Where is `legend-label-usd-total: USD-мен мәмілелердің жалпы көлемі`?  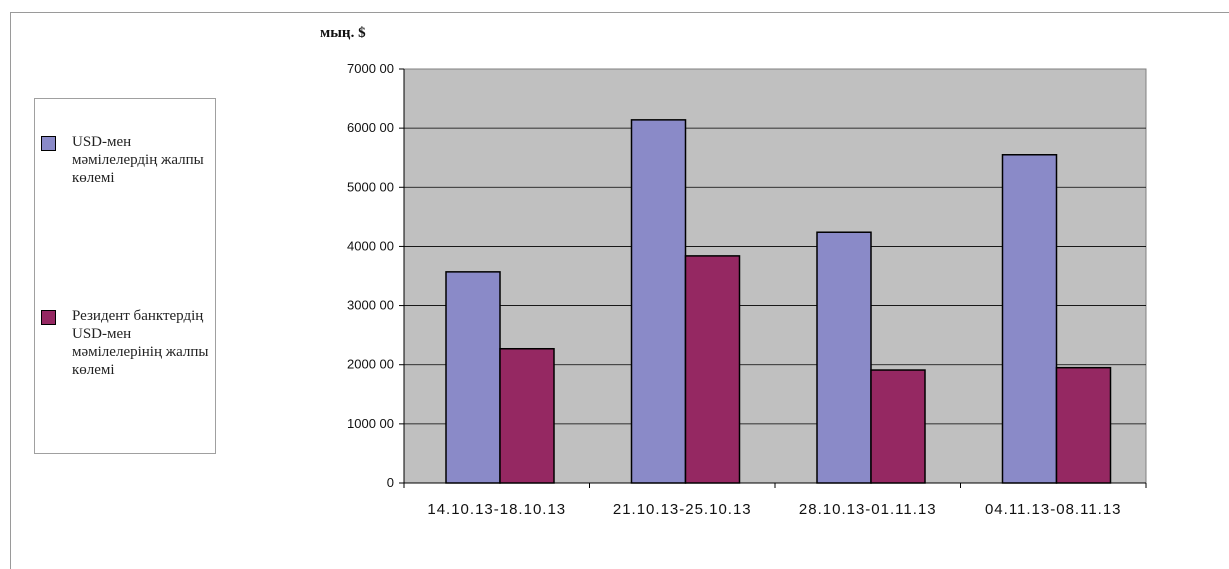 legend-label-usd-total: USD-мен мәмілелердің жалпы көлемі is located at coordinates (138, 160).